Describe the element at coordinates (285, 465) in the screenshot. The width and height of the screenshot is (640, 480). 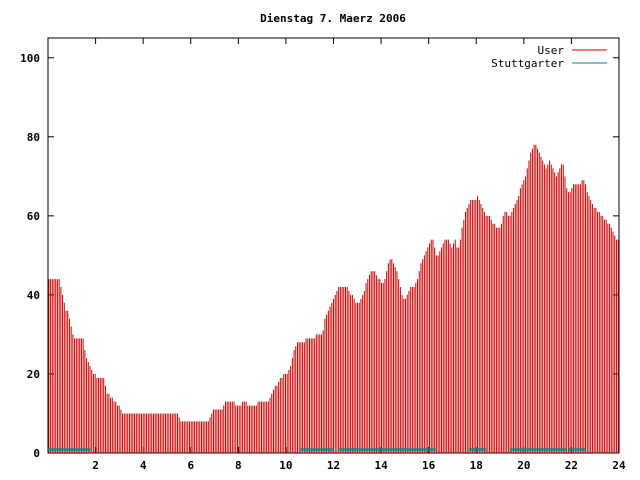
I see `x-tick-label: 10` at that location.